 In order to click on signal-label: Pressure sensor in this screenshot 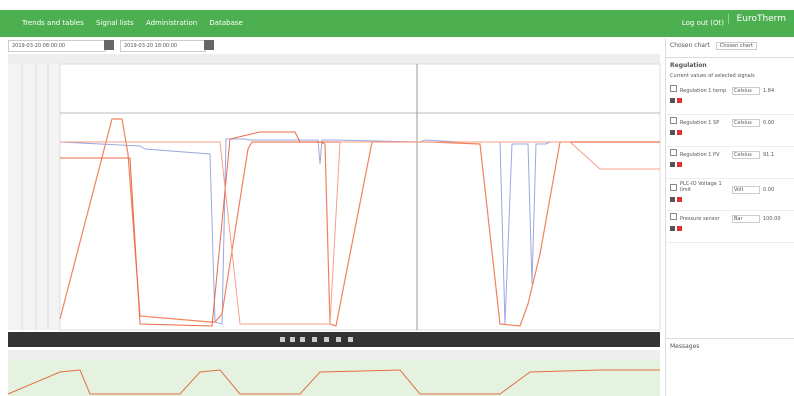, I will do `click(700, 219)`.